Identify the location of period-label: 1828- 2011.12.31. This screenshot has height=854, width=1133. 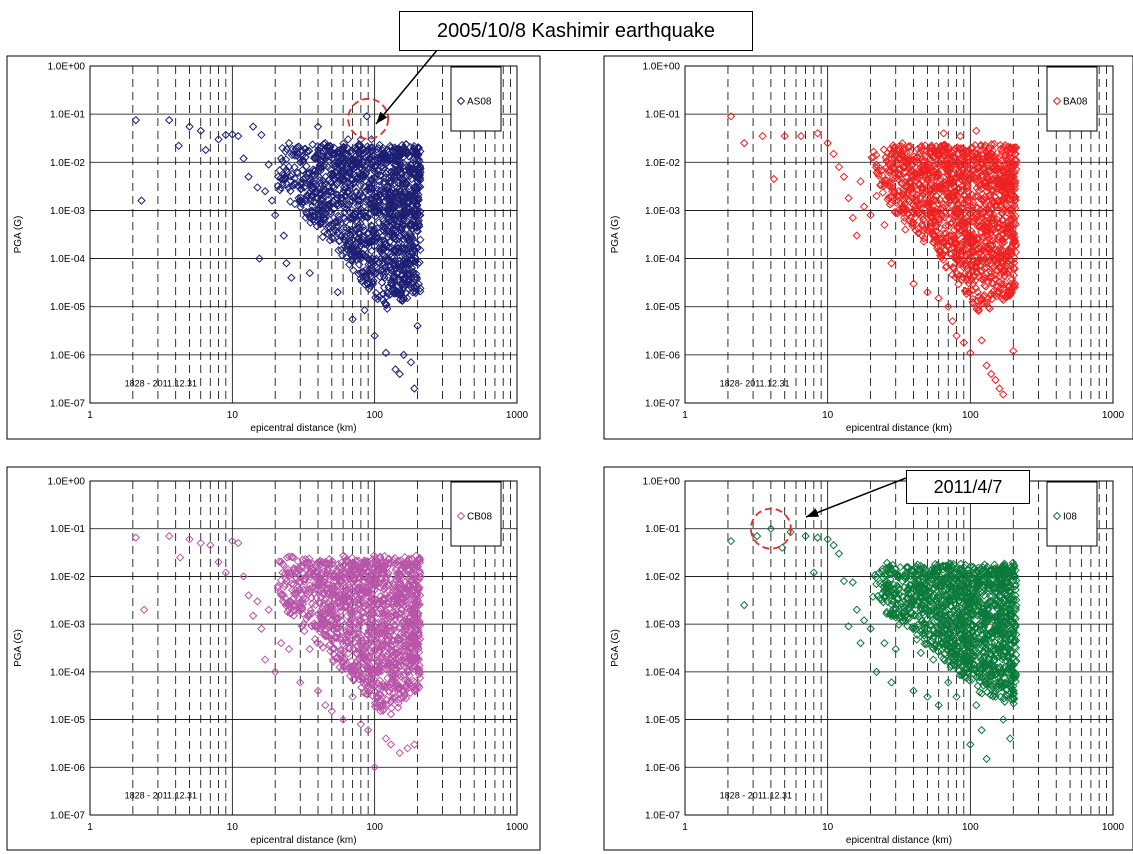
(755, 384).